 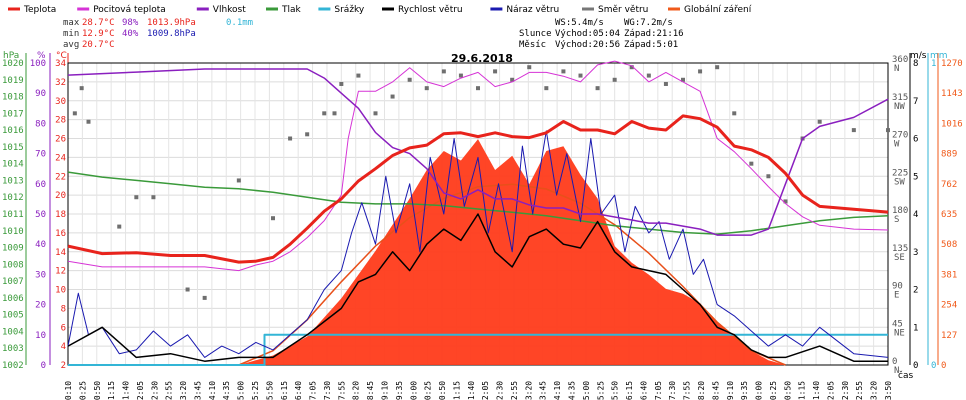 I want to click on wind-dir-deg-label: 0, so click(x=894, y=362).